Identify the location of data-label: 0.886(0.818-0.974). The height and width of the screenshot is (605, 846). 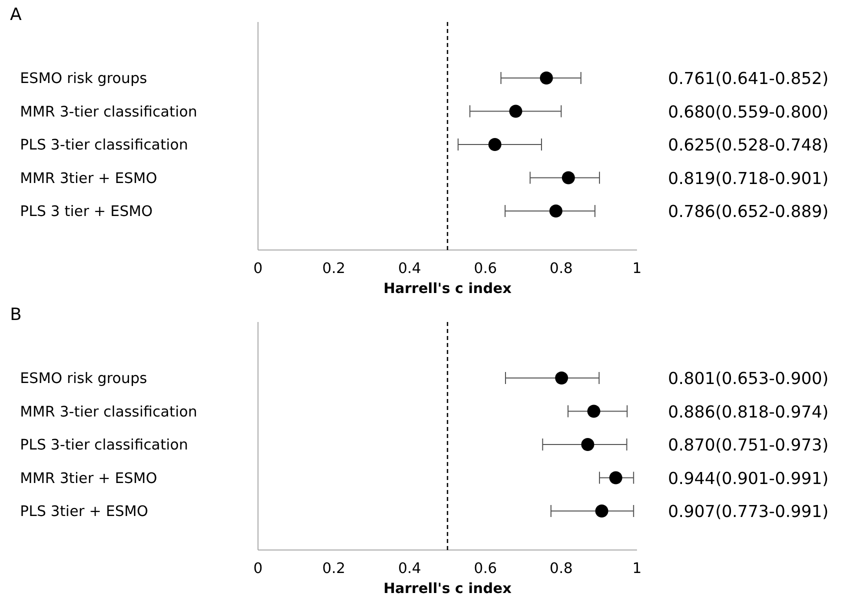
(748, 412).